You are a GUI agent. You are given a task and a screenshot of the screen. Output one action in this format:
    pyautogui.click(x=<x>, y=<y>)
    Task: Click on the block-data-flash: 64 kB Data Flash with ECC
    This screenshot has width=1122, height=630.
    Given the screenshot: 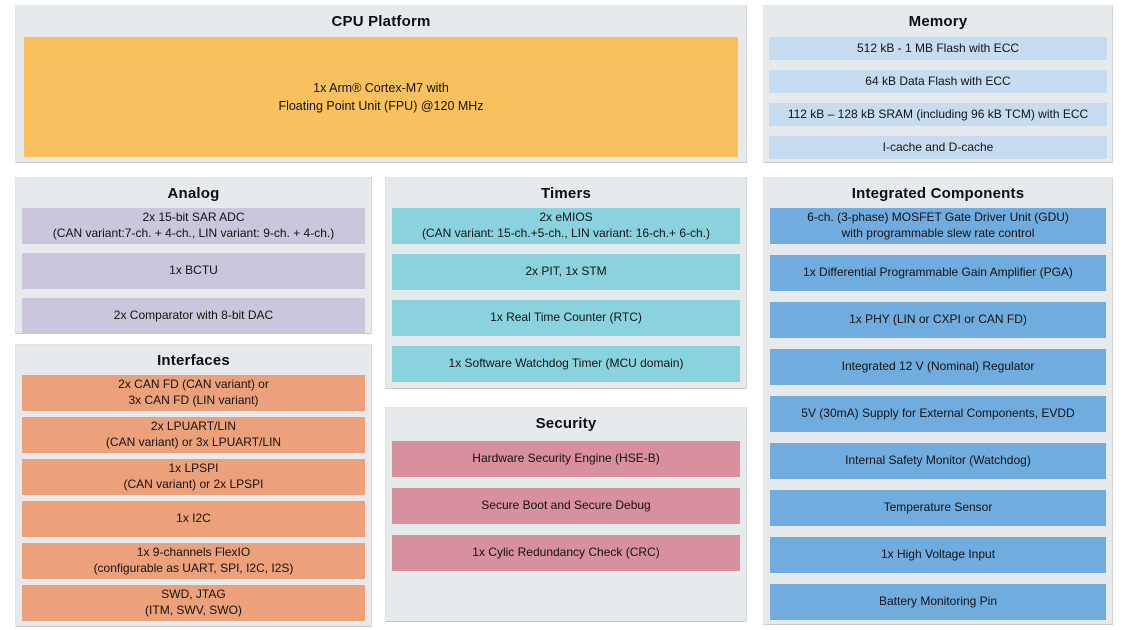 What is the action you would take?
    pyautogui.click(x=938, y=81)
    